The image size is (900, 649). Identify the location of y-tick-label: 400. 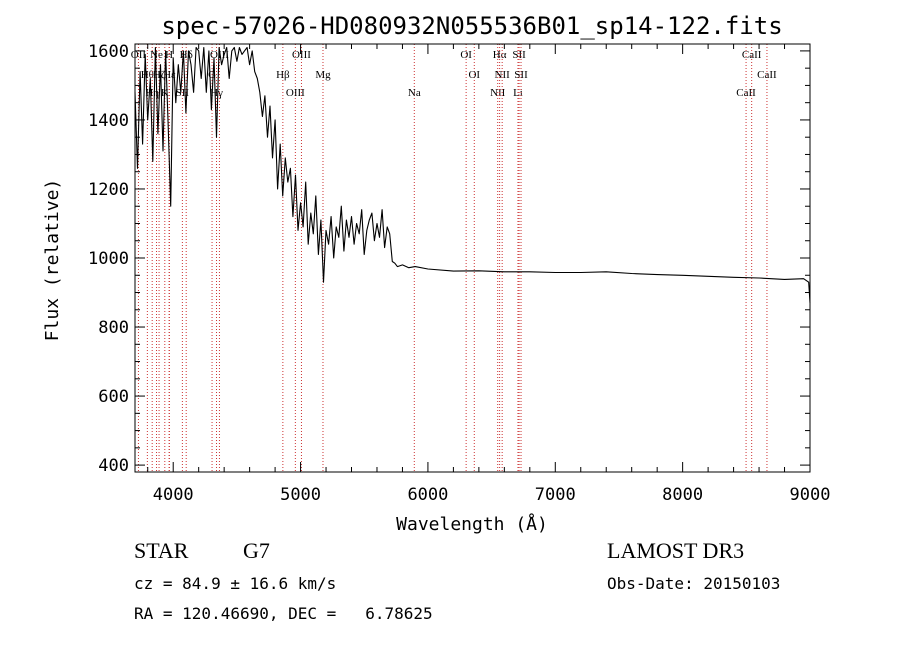
(113, 466).